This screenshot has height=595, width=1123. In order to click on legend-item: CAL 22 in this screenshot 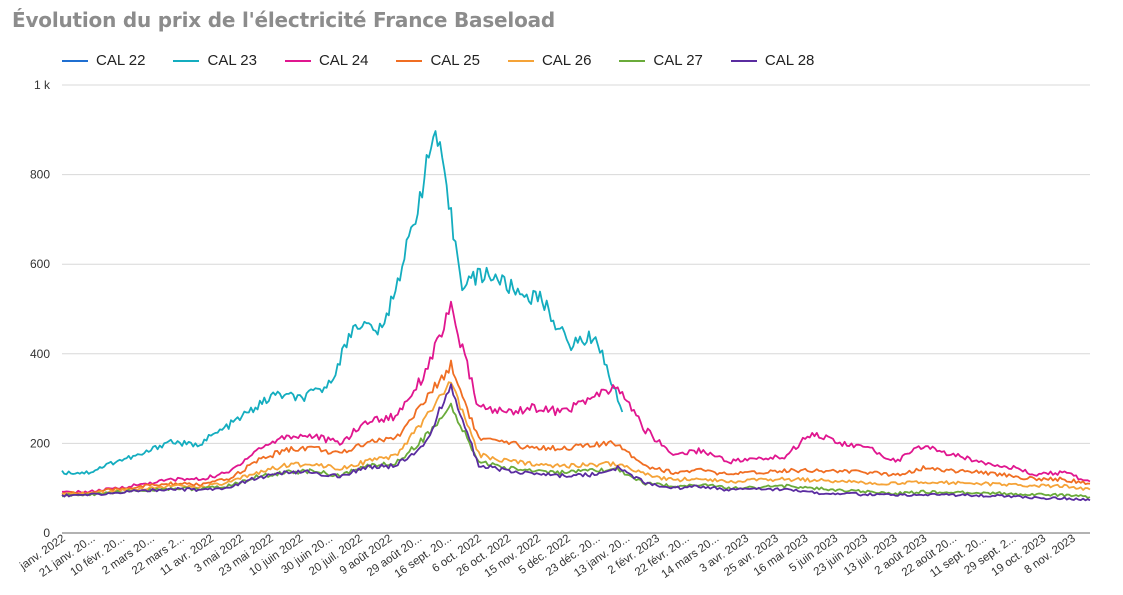, I will do `click(103, 60)`.